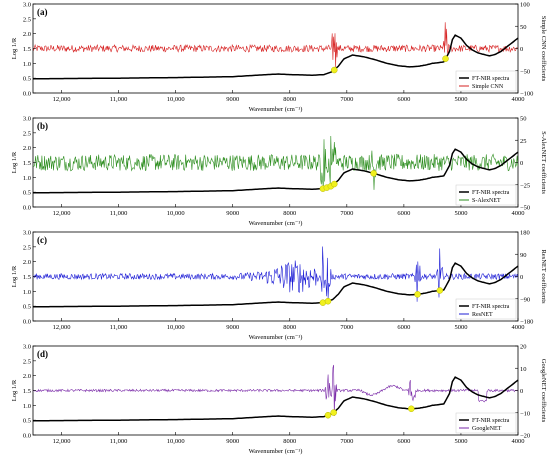  Describe the element at coordinates (543, 391) in the screenshot. I see `y2-axis-label: GoogleNET coefficients` at that location.